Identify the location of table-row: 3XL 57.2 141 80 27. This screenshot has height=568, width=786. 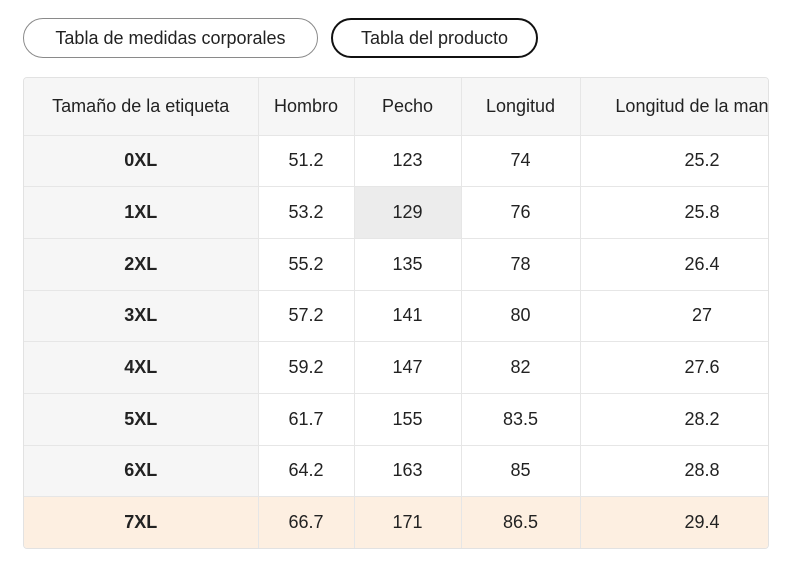
(396, 316).